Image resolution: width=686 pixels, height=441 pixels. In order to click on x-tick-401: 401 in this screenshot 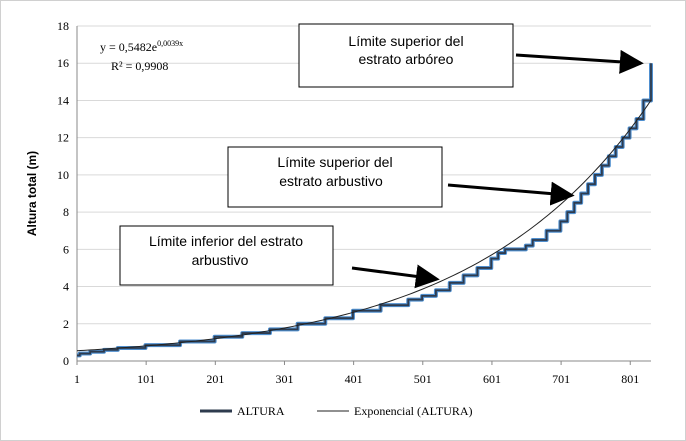, I will do `click(354, 379)`.